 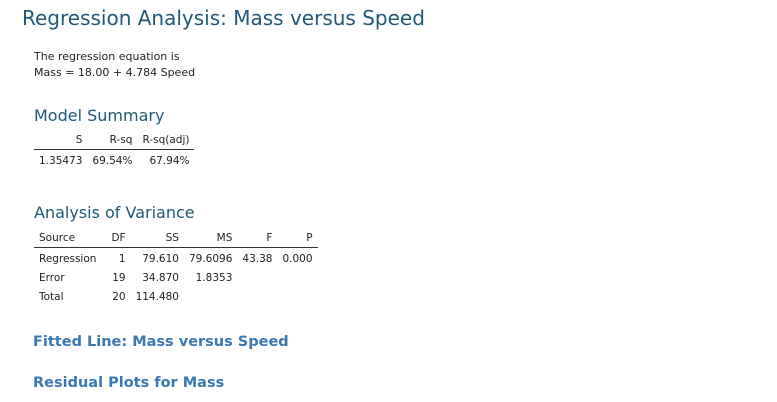 What do you see at coordinates (52, 278) in the screenshot?
I see `table-cell: Error` at bounding box center [52, 278].